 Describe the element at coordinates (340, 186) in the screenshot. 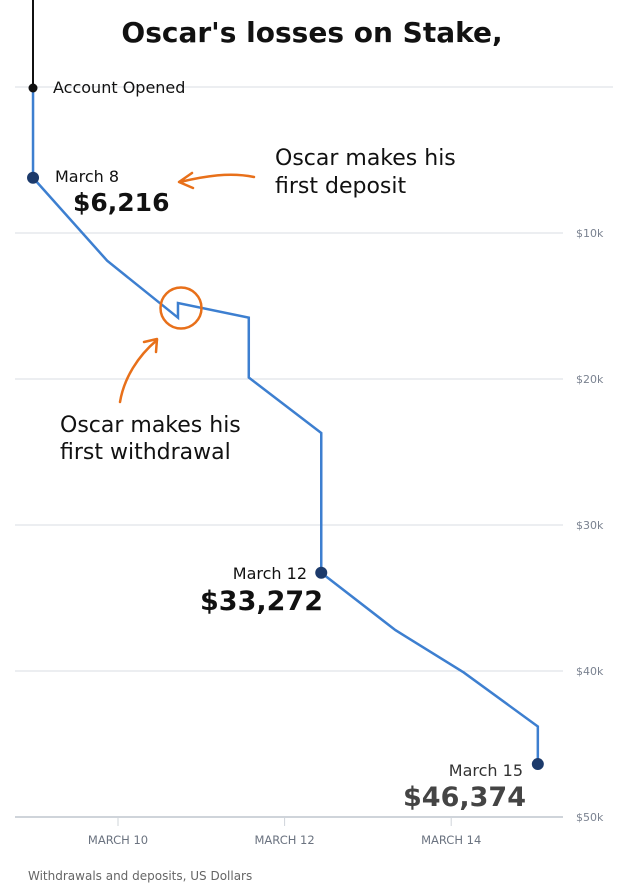

I see `deposit-note-line2: first deposit` at that location.